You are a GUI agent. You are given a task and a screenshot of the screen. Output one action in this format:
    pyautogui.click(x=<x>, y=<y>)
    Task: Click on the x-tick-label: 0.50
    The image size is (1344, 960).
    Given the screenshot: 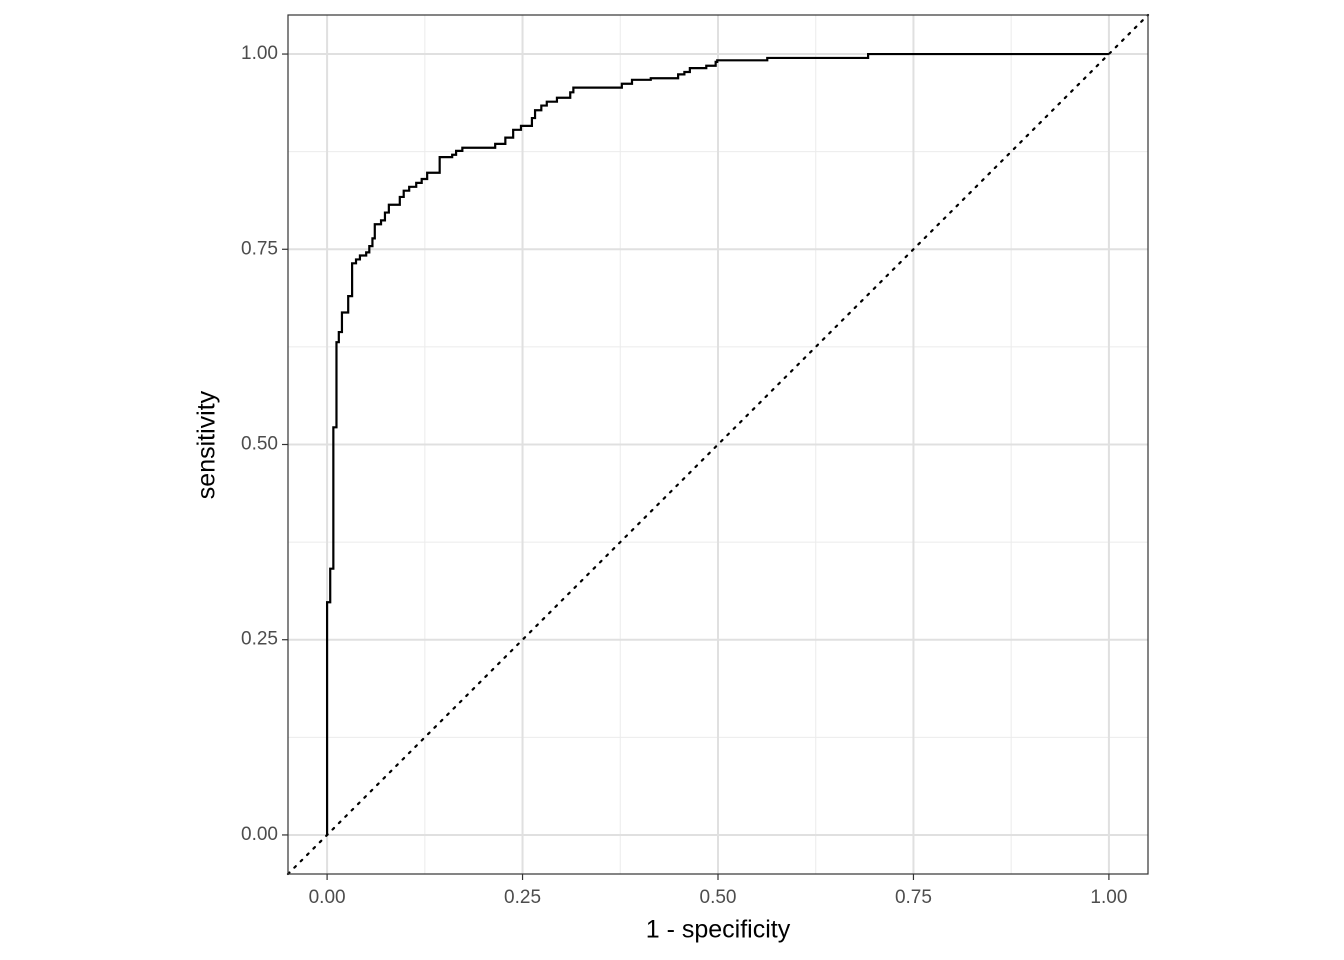 What is the action you would take?
    pyautogui.click(x=718, y=897)
    